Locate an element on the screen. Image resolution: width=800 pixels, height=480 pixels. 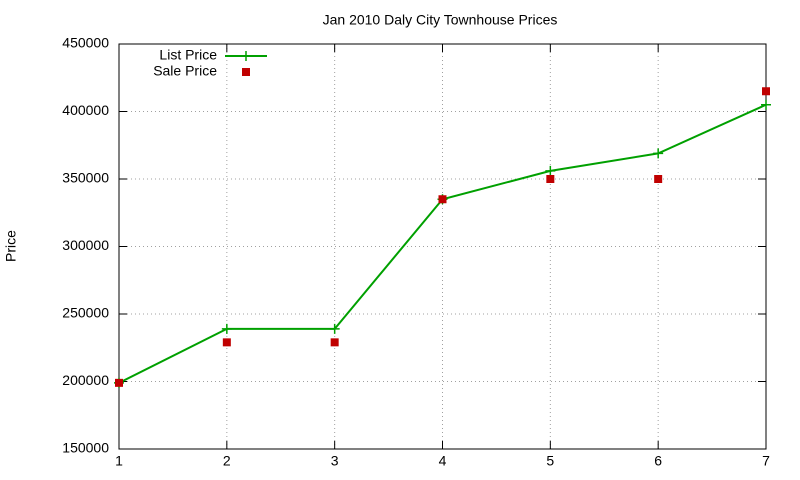
y-axis-label: Price is located at coordinates (11, 246).